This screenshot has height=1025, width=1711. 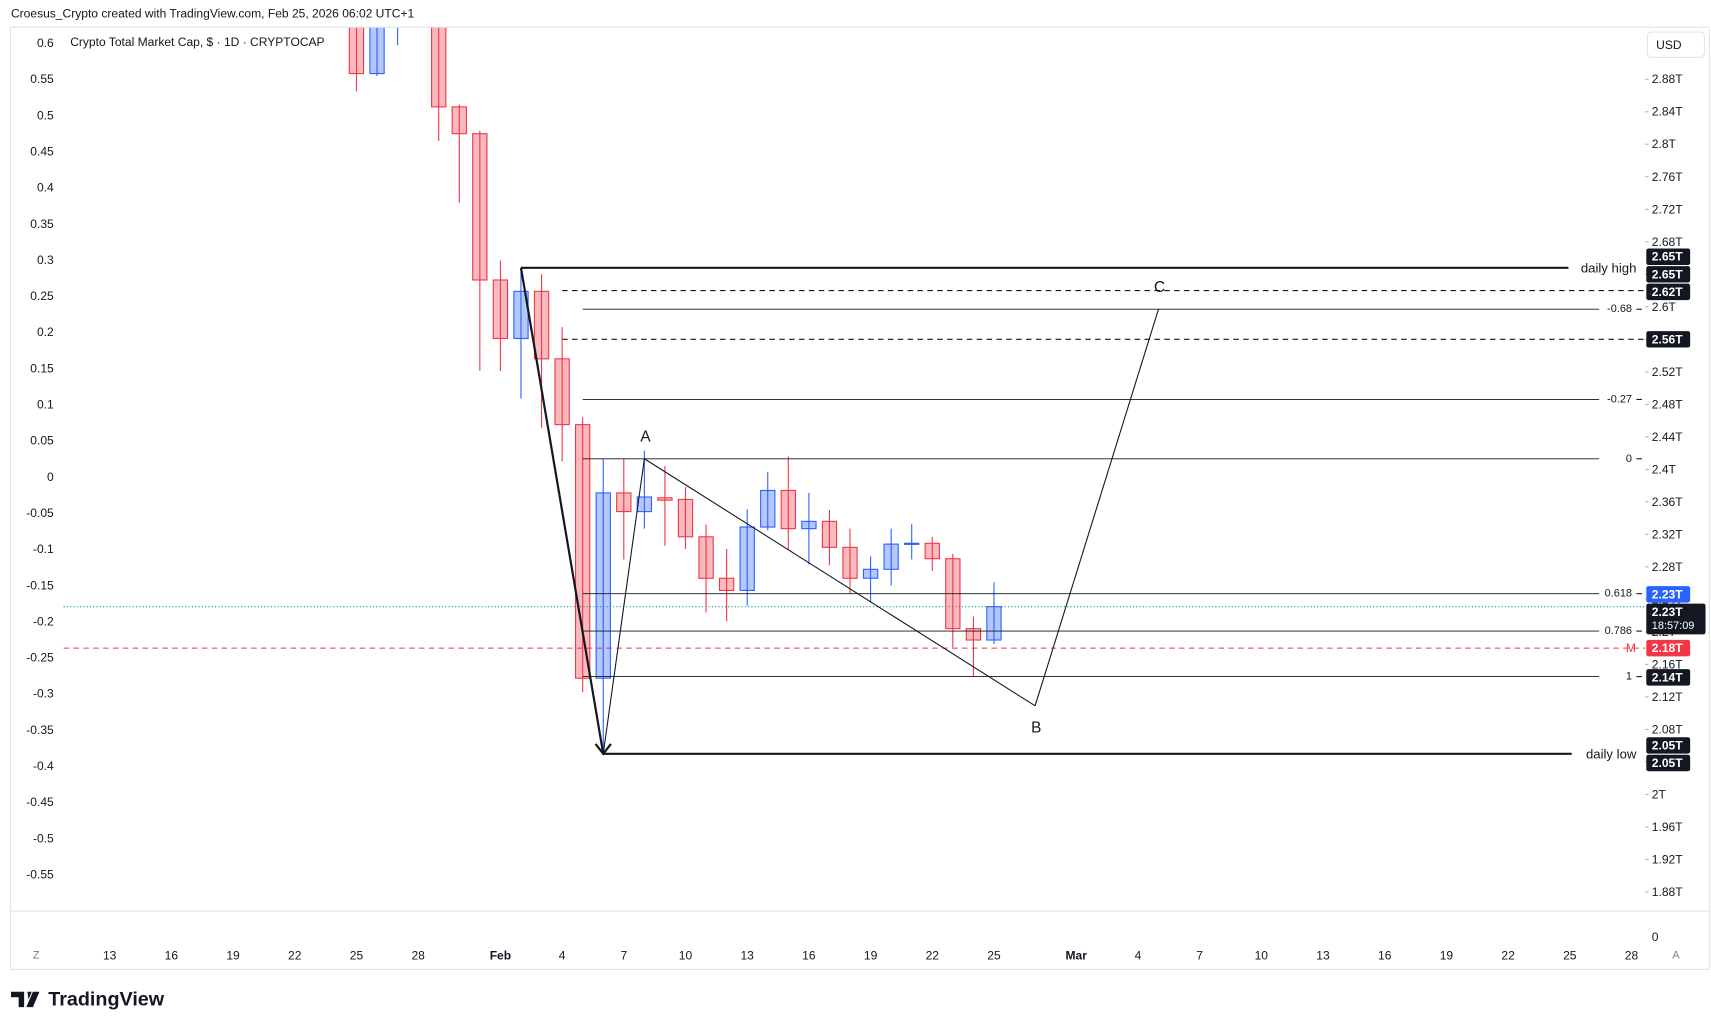 I want to click on brand-name: TradingView, so click(x=106, y=999).